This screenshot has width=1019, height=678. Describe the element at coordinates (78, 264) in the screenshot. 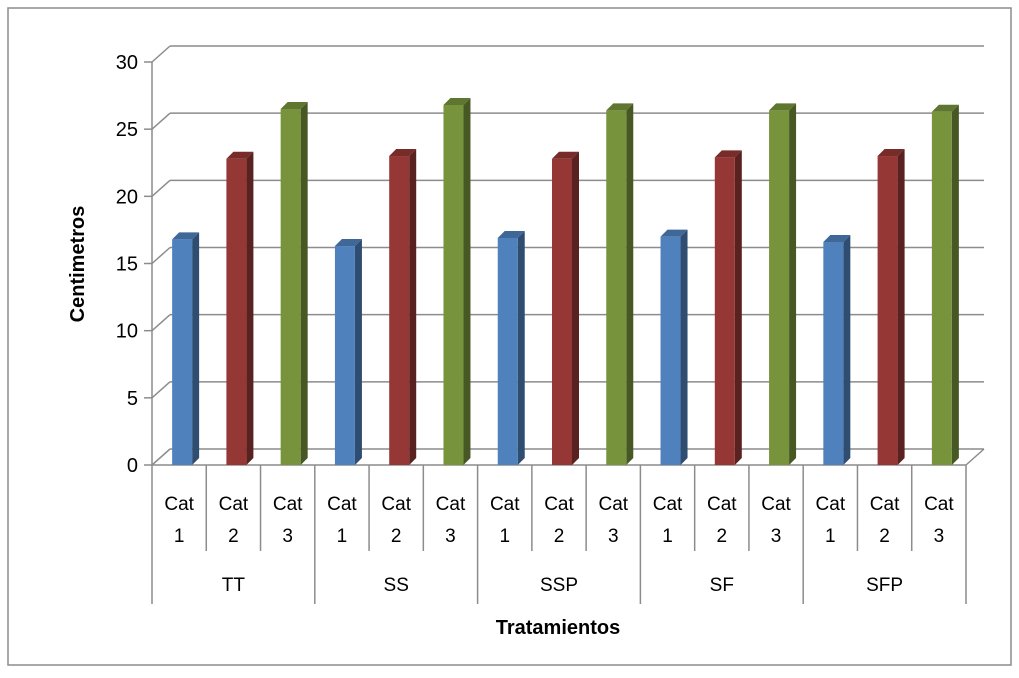

I see `y-axis-title: Centimetros` at that location.